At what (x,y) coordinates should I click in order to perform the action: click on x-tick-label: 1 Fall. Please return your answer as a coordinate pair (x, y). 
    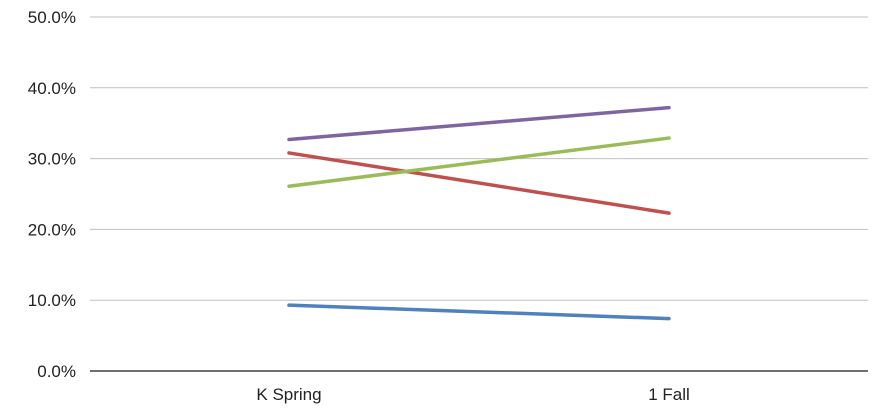
    Looking at the image, I should click on (669, 394).